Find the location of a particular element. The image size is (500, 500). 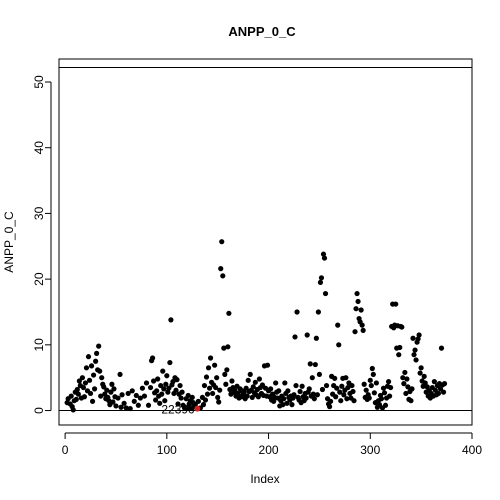

y-axis: 0 10 20 30 40 50 is located at coordinates (42, 244).